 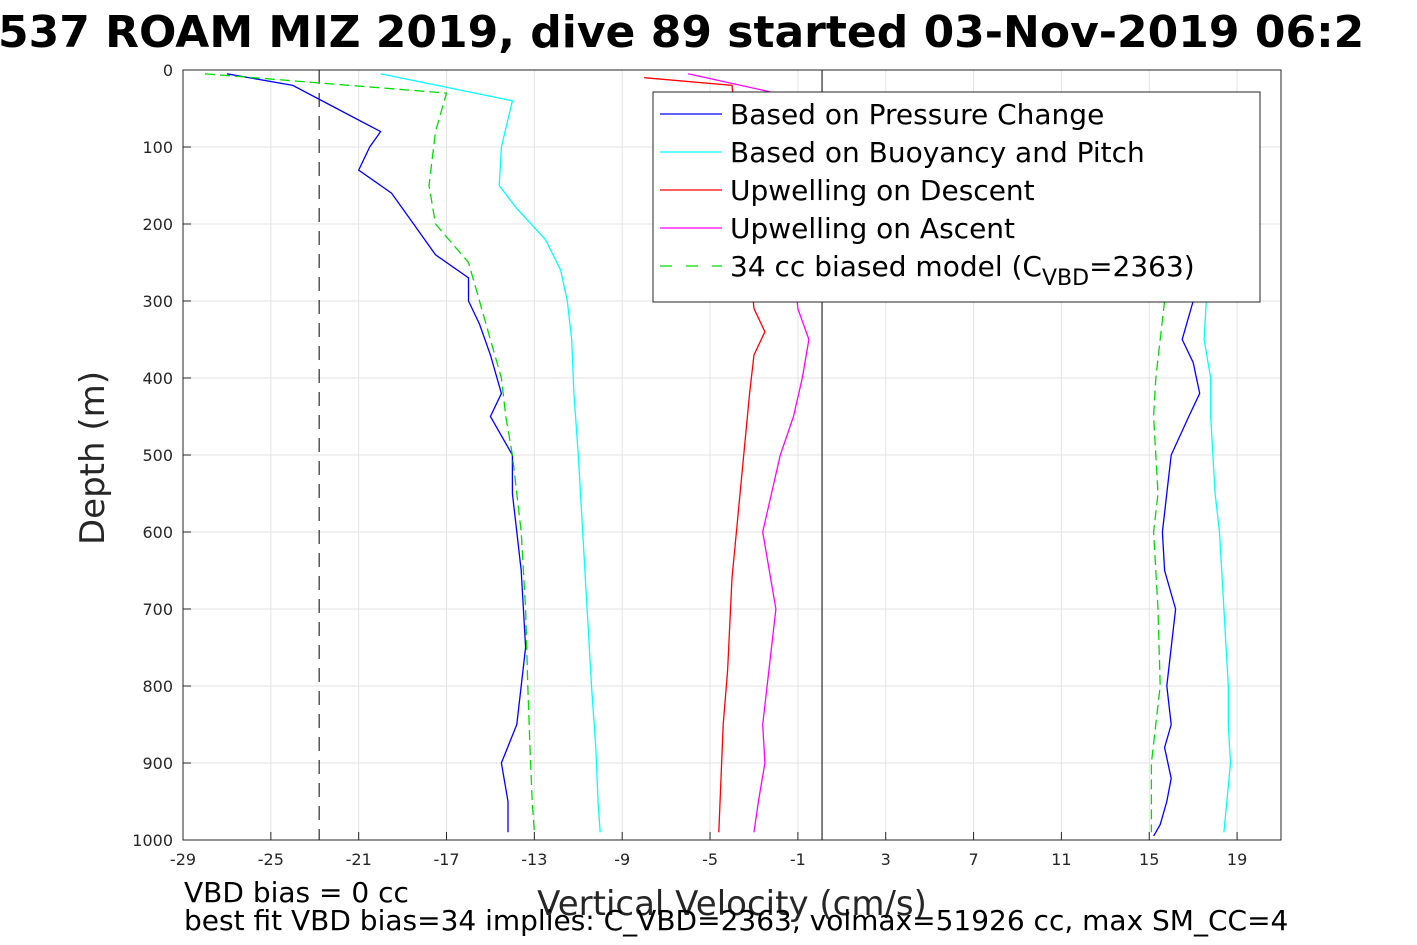 What do you see at coordinates (1061, 859) in the screenshot?
I see `x-tick-label: 11` at bounding box center [1061, 859].